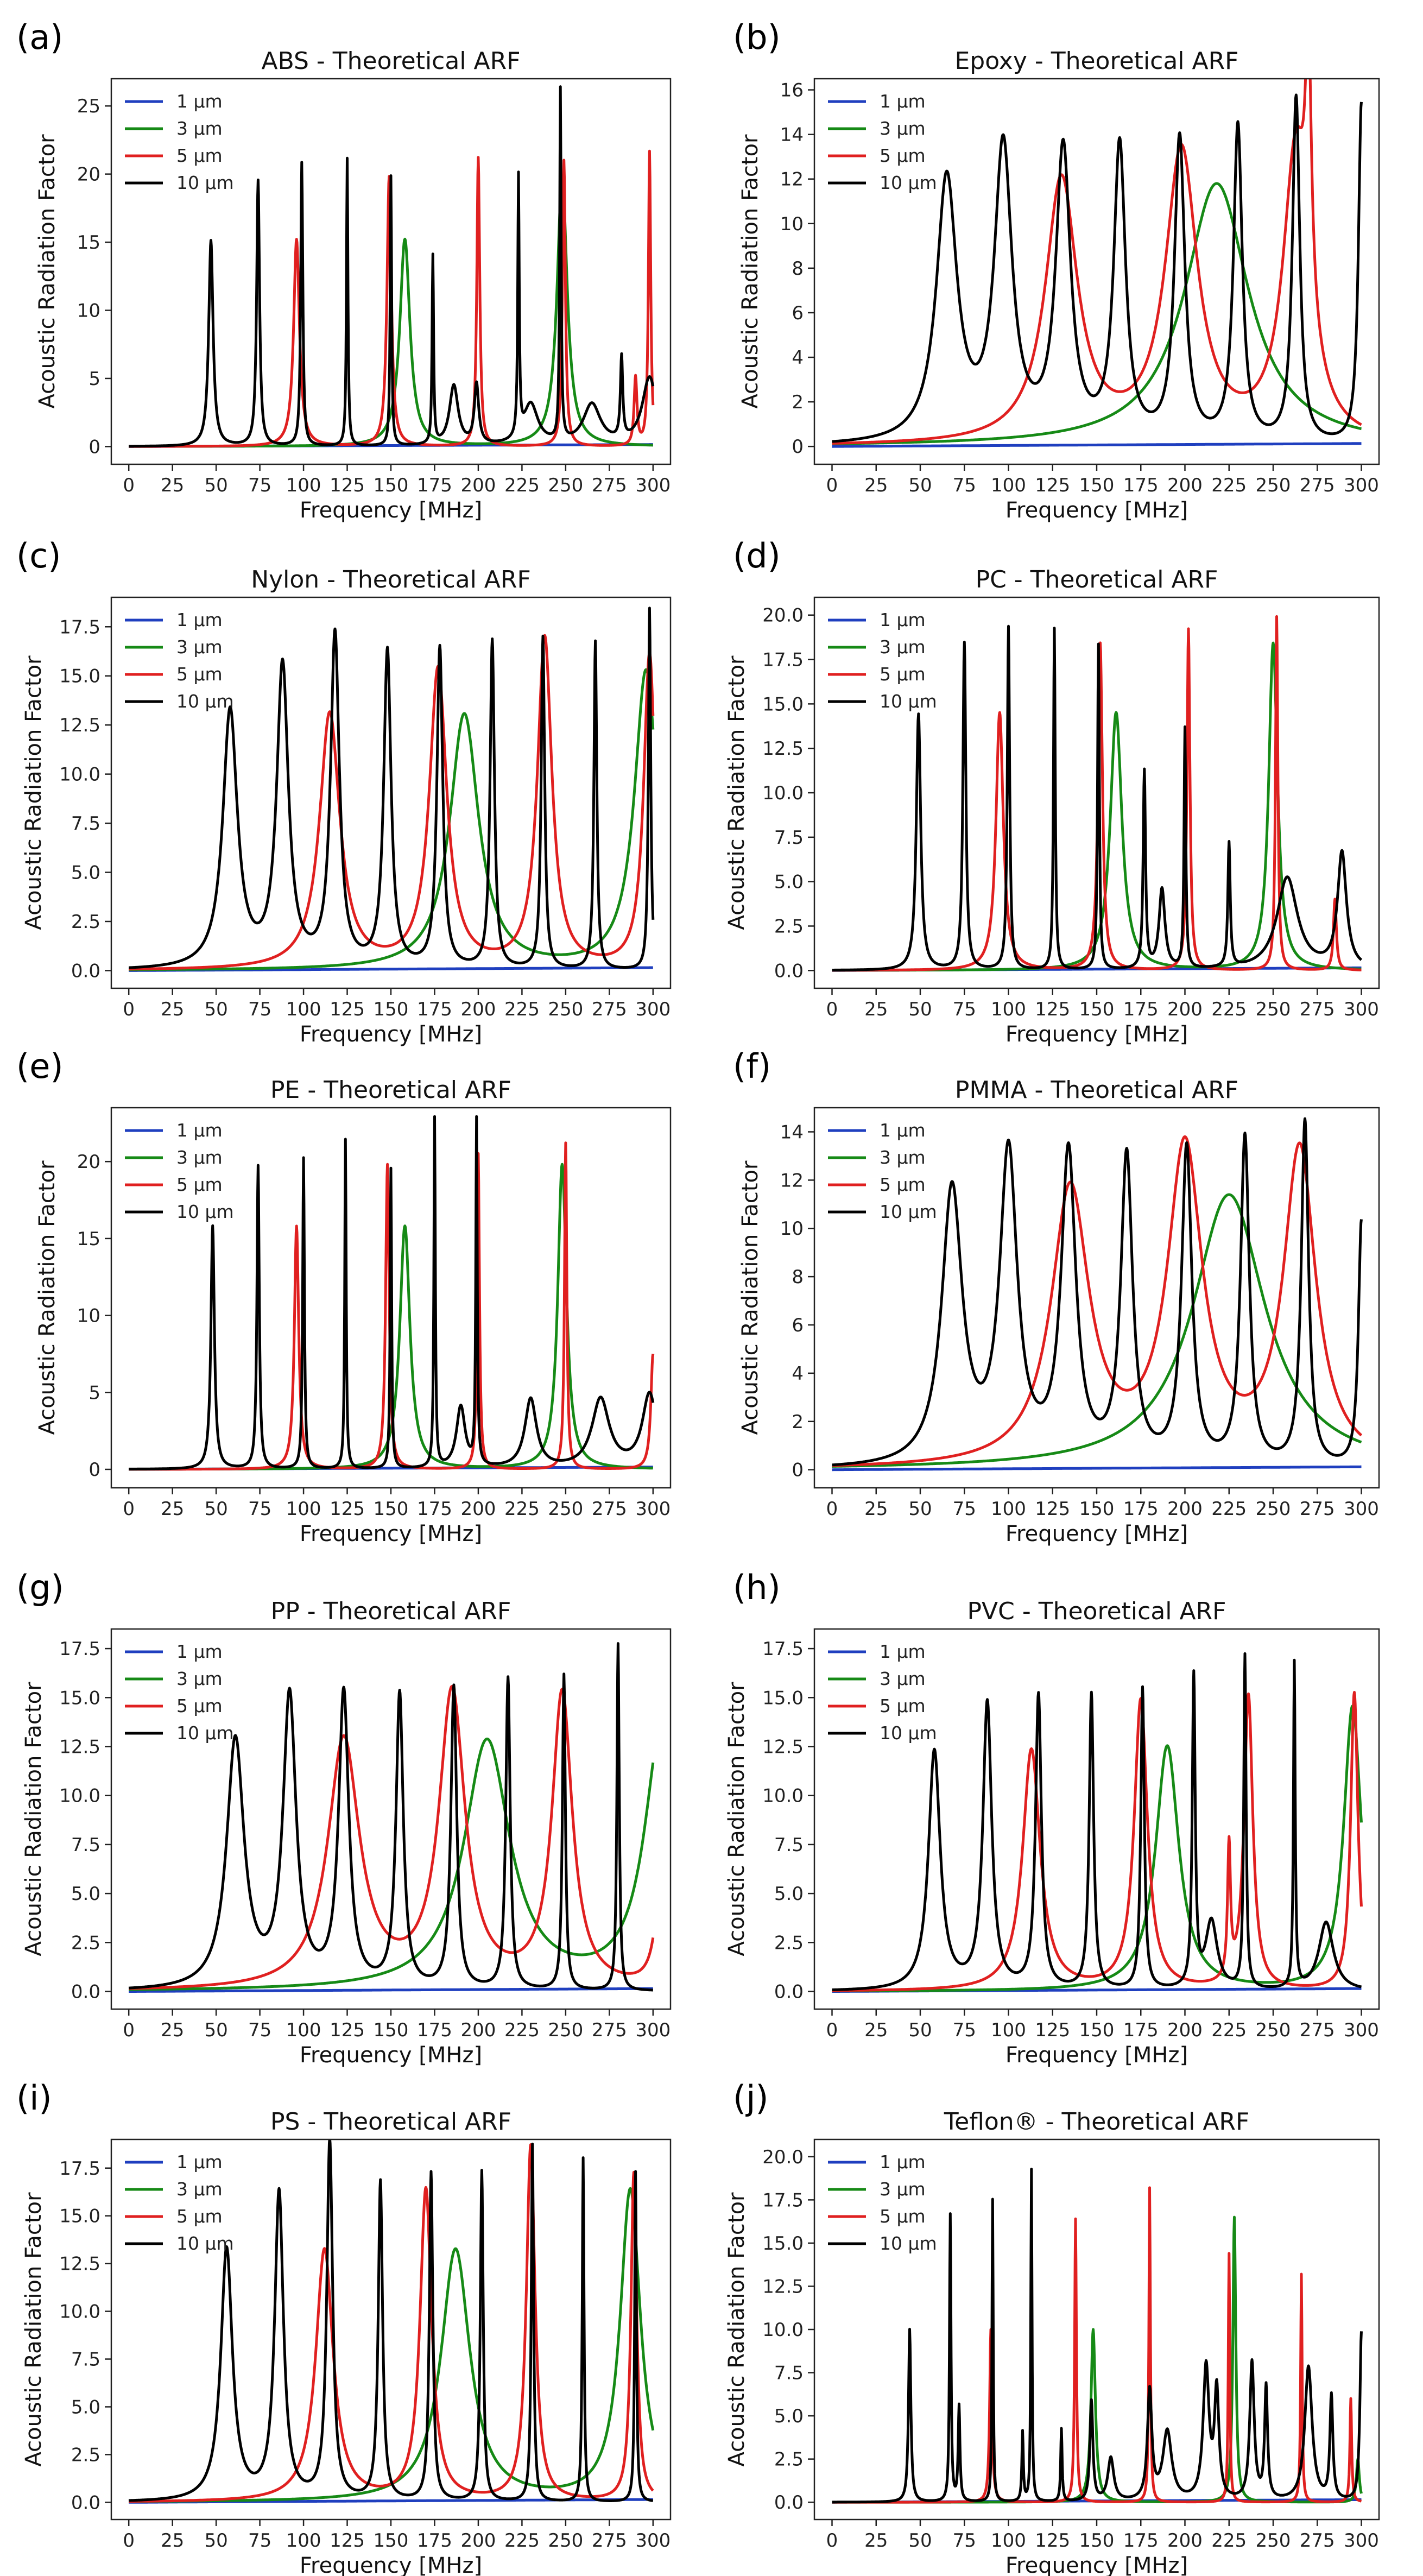 The width and height of the screenshot is (1423, 2576). Describe the element at coordinates (798, 1422) in the screenshot. I see `y-tick-label: 2` at that location.